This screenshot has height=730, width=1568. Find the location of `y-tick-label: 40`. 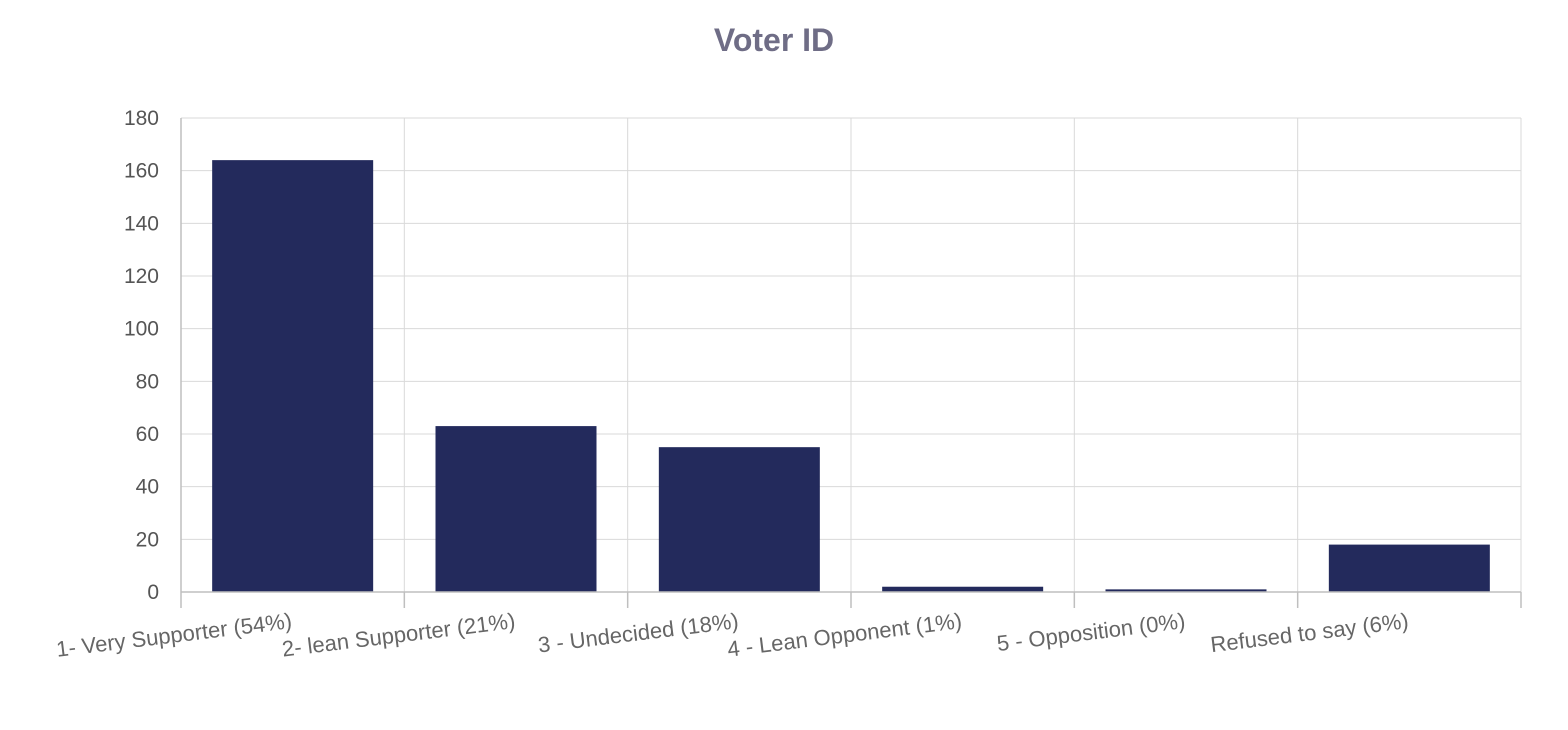

y-tick-label: 40 is located at coordinates (147, 487).